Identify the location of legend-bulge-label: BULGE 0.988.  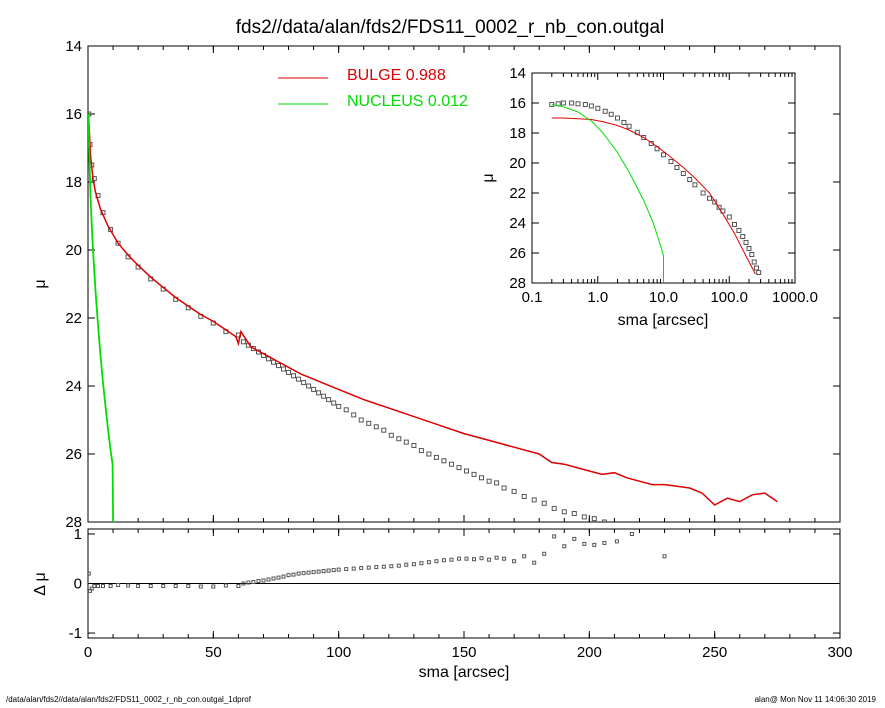
(396, 75).